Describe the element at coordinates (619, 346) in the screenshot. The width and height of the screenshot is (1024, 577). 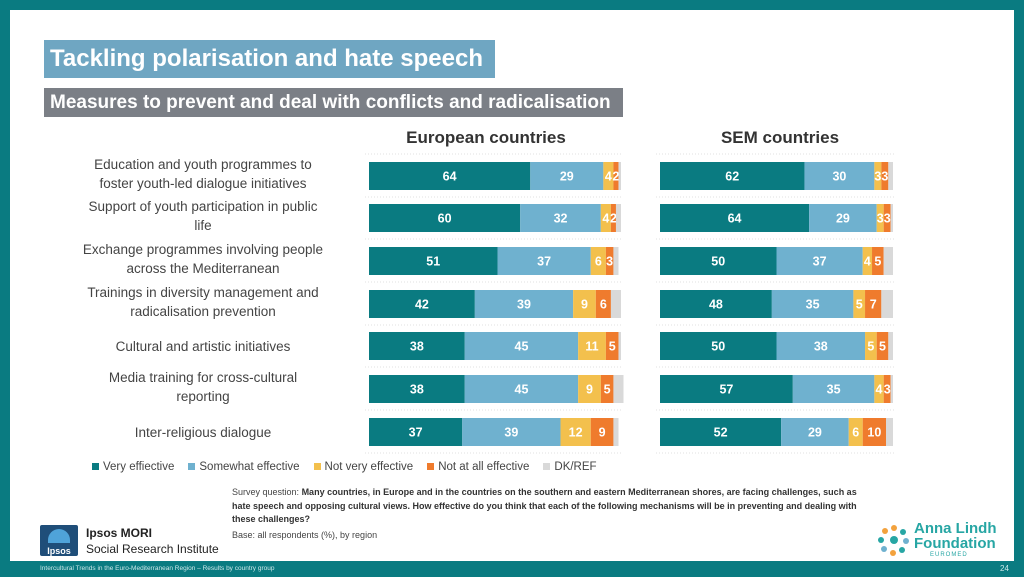
I see `bar-p0-r4-s4` at that location.